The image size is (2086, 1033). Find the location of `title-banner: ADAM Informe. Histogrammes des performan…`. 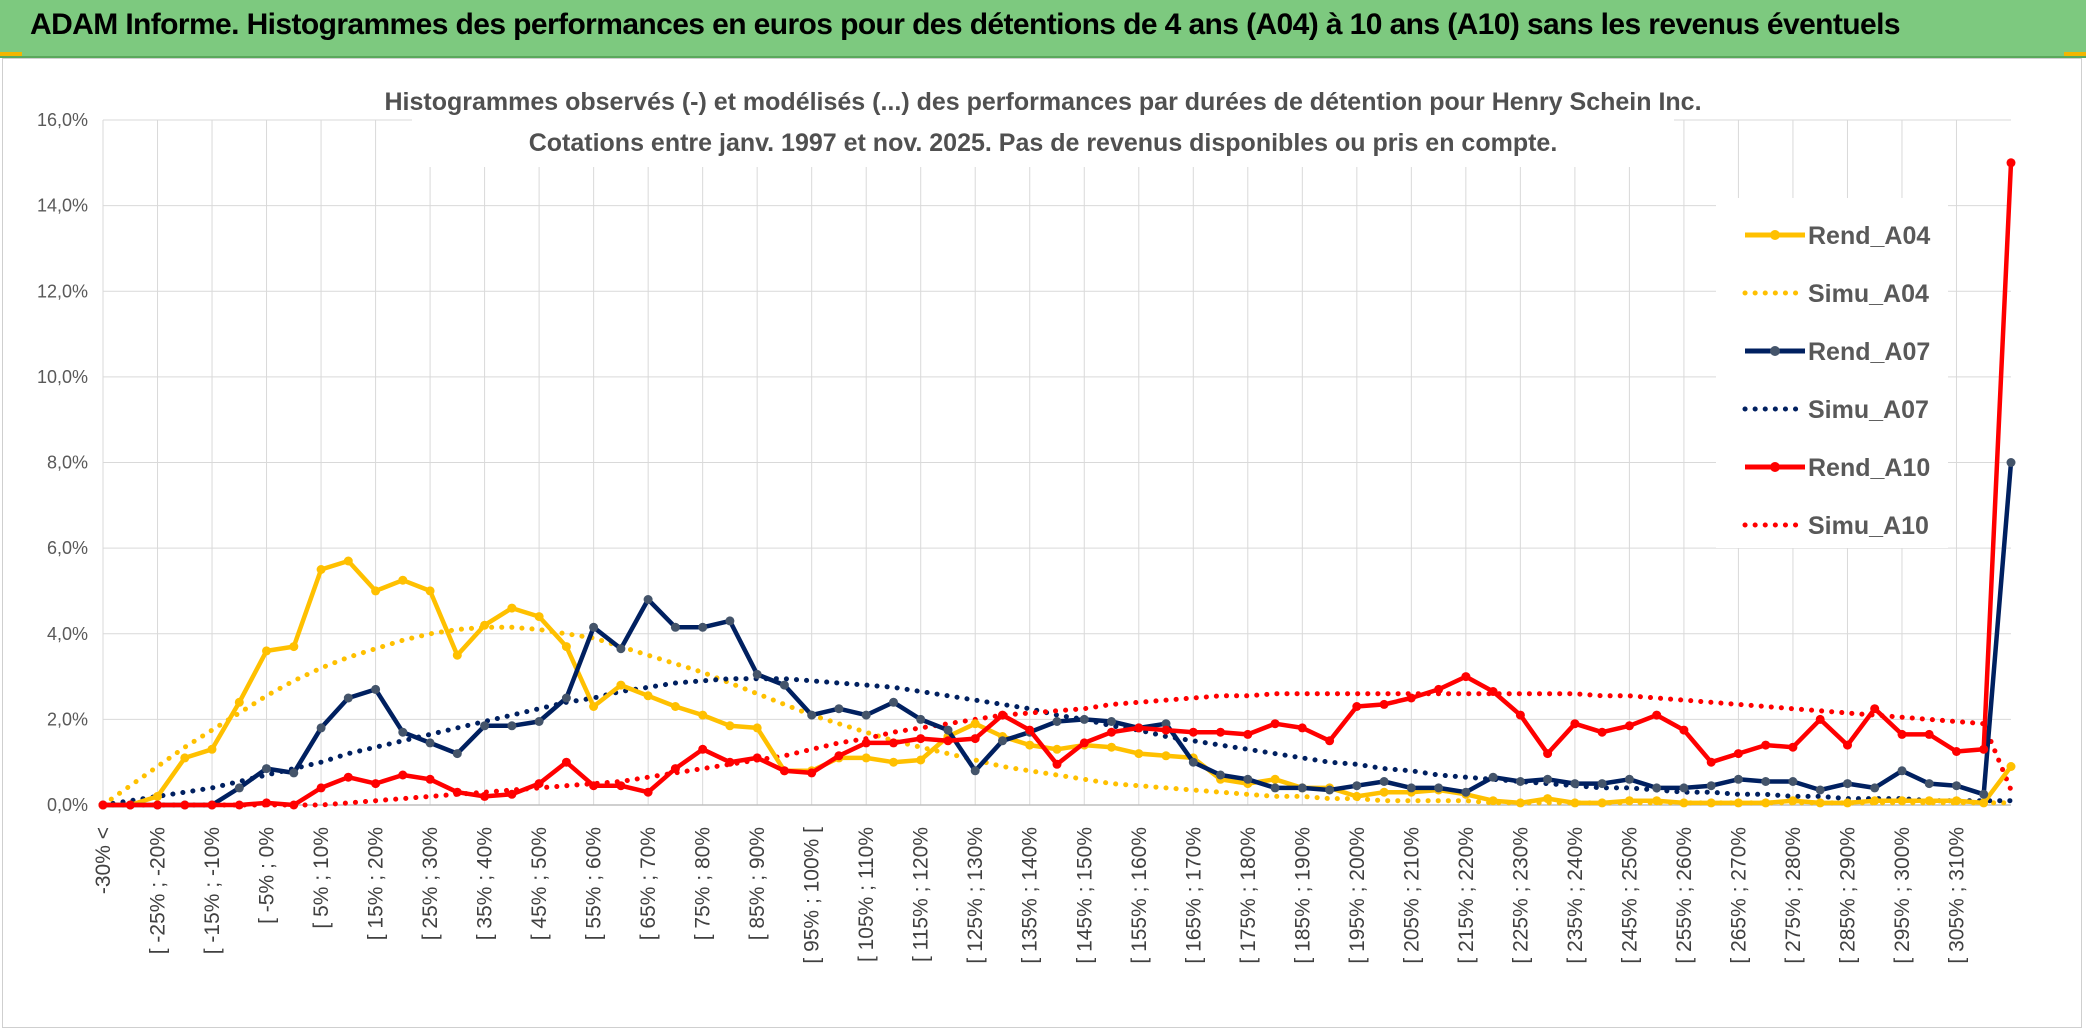

title-banner: ADAM Informe. Histogrammes des performan… is located at coordinates (1043, 29).